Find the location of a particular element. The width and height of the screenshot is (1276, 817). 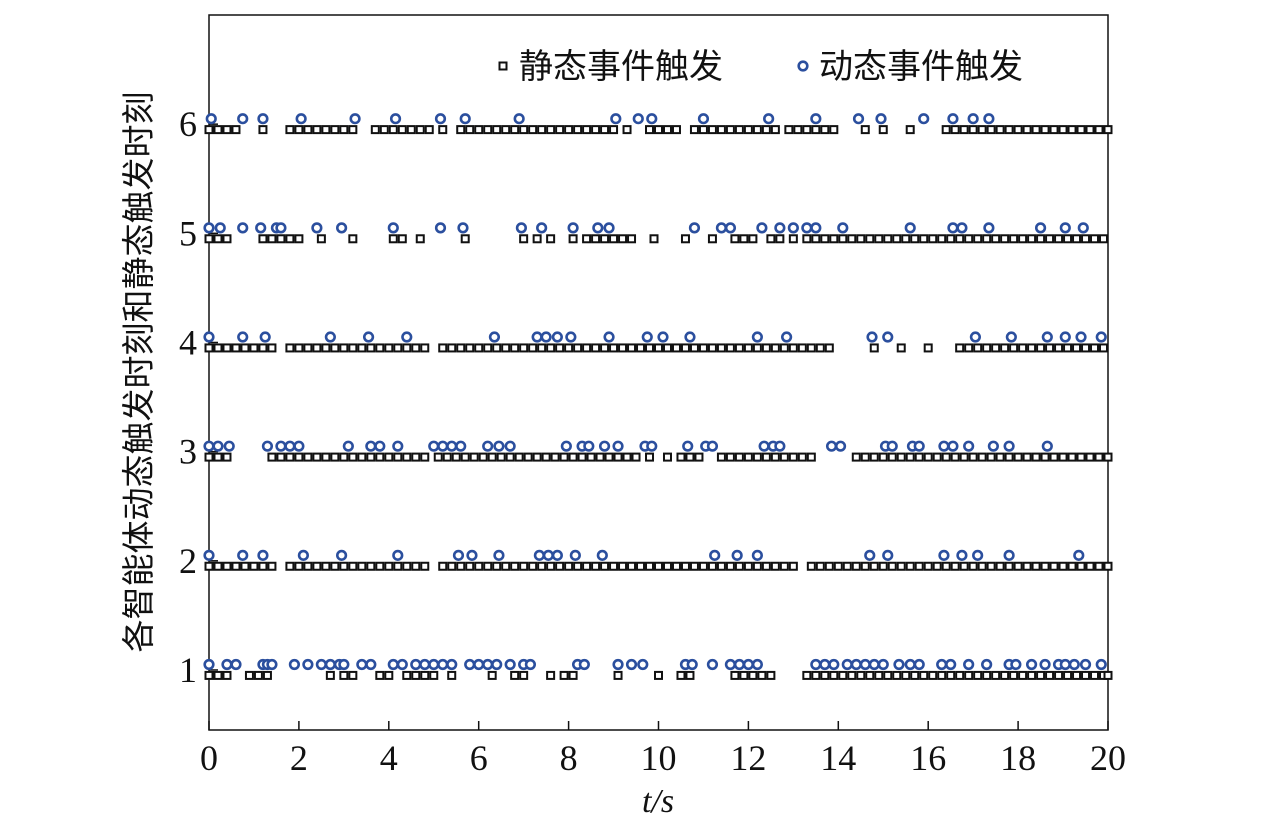

x-tick-label: 10 is located at coordinates (659, 758).